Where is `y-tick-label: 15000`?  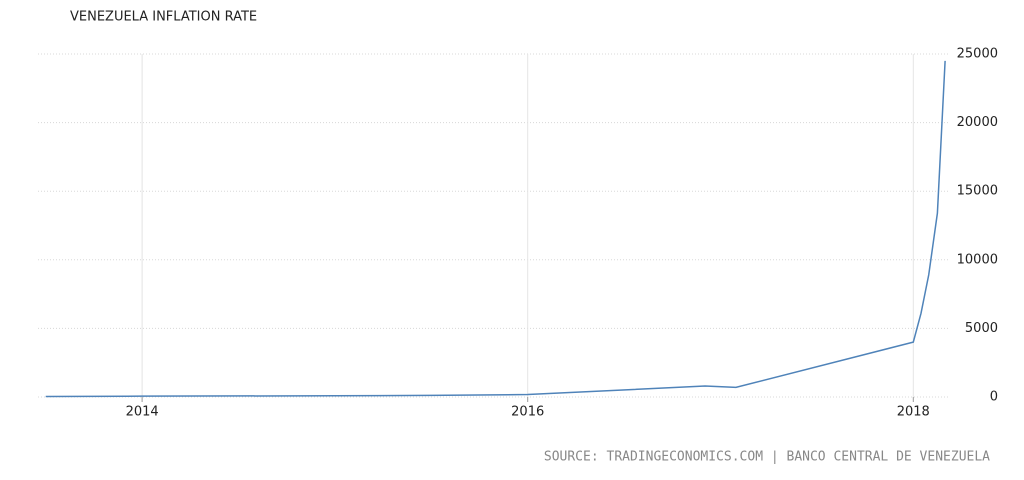 y-tick-label: 15000 is located at coordinates (977, 191).